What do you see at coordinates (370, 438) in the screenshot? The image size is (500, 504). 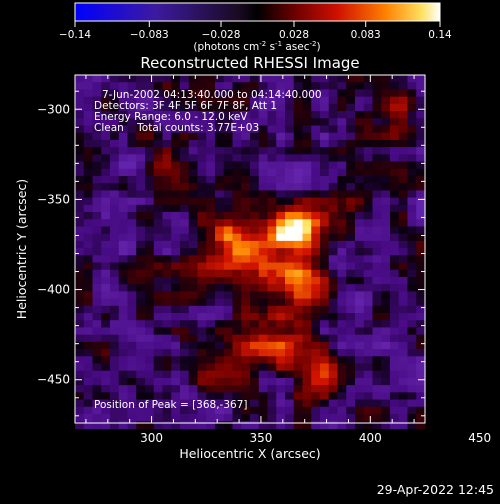 I see `x-tick-label: 400` at bounding box center [370, 438].